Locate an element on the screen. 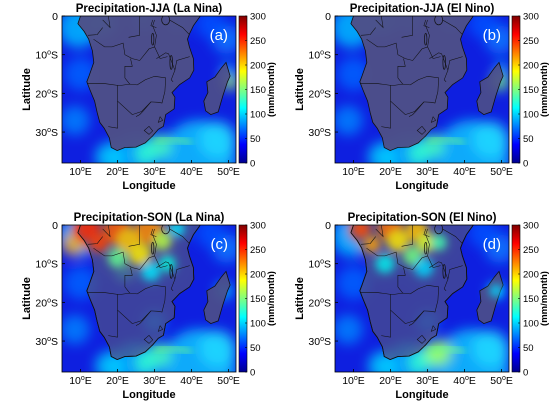  panel-tag: (d) is located at coordinates (492, 244).